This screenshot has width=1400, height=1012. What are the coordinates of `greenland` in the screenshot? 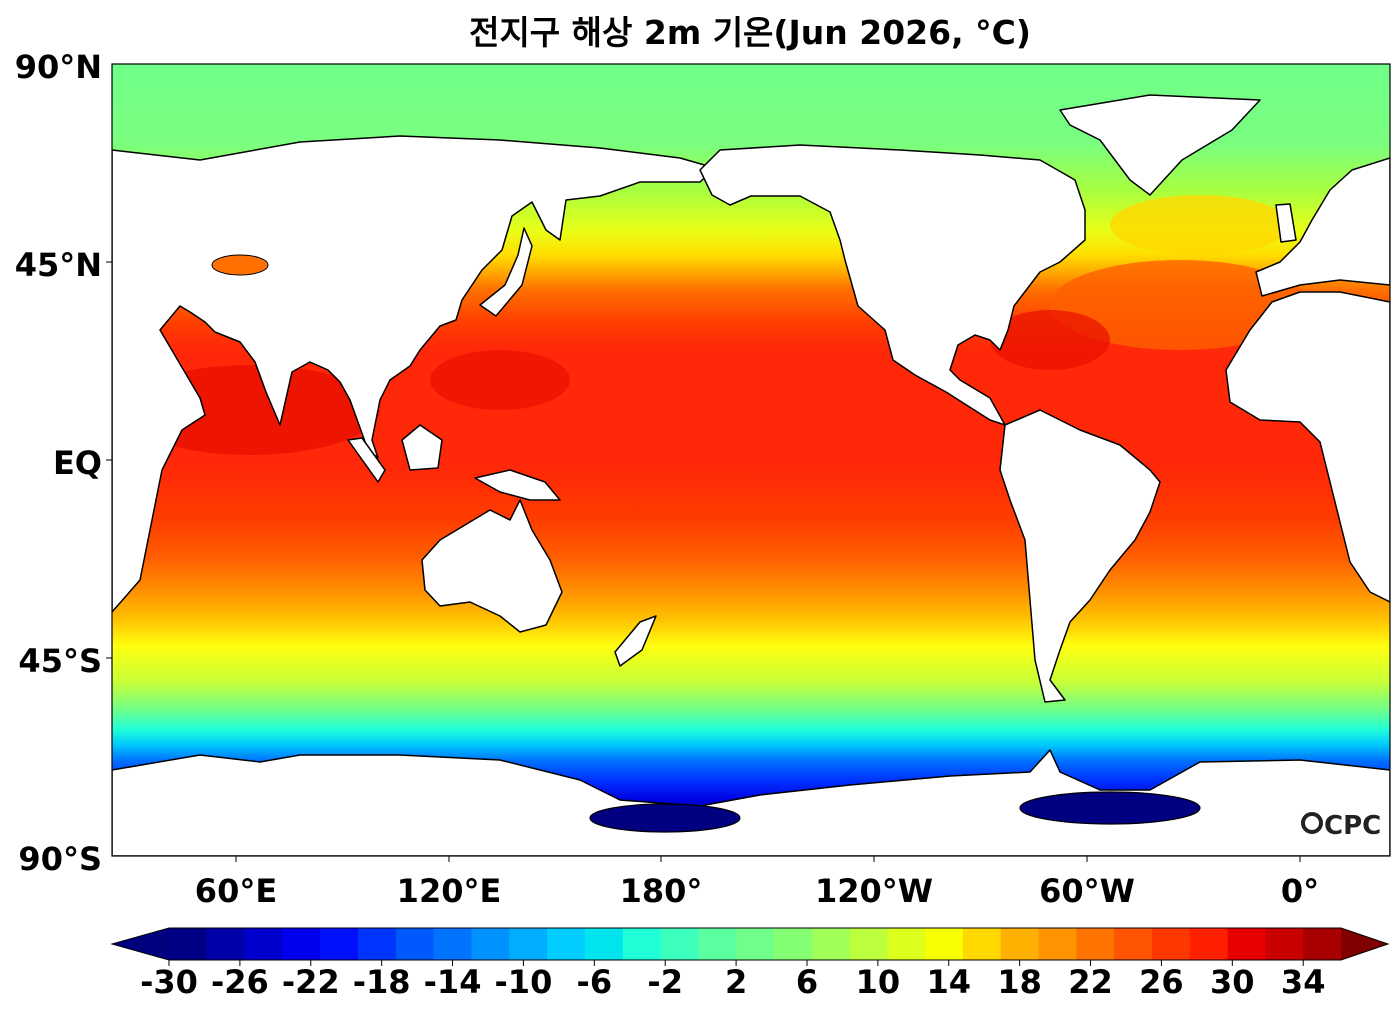 It's located at (1160, 145).